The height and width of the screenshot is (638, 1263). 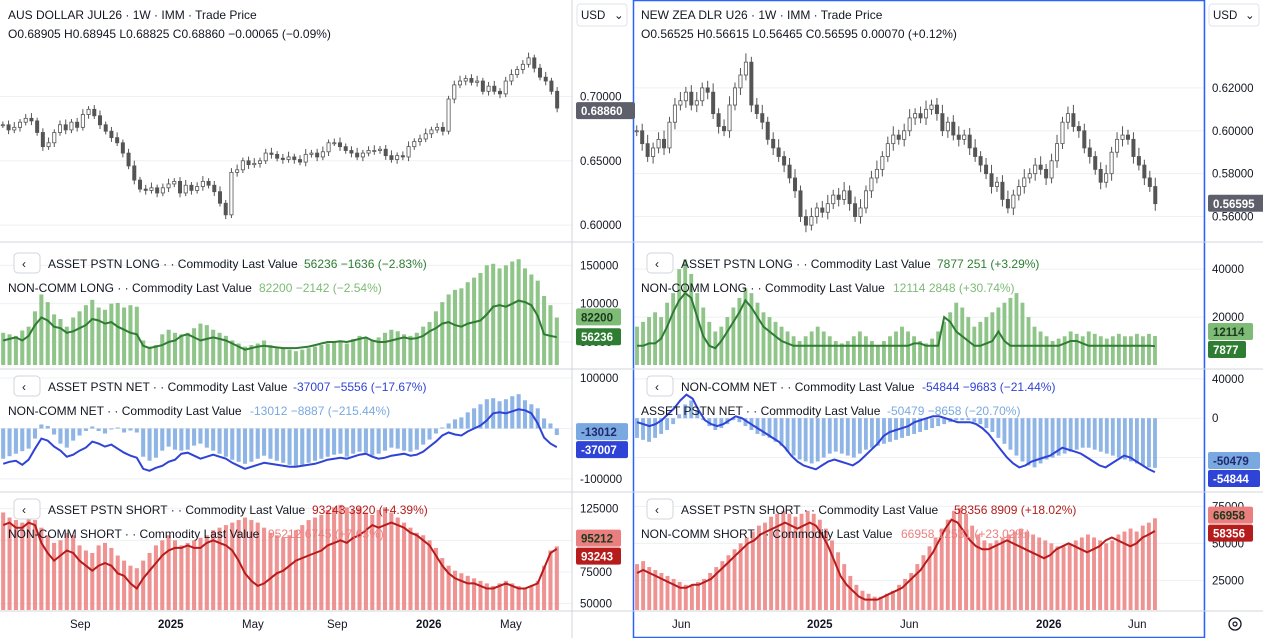 I want to click on right-price-tick-label: 0.62000, so click(x=1233, y=89).